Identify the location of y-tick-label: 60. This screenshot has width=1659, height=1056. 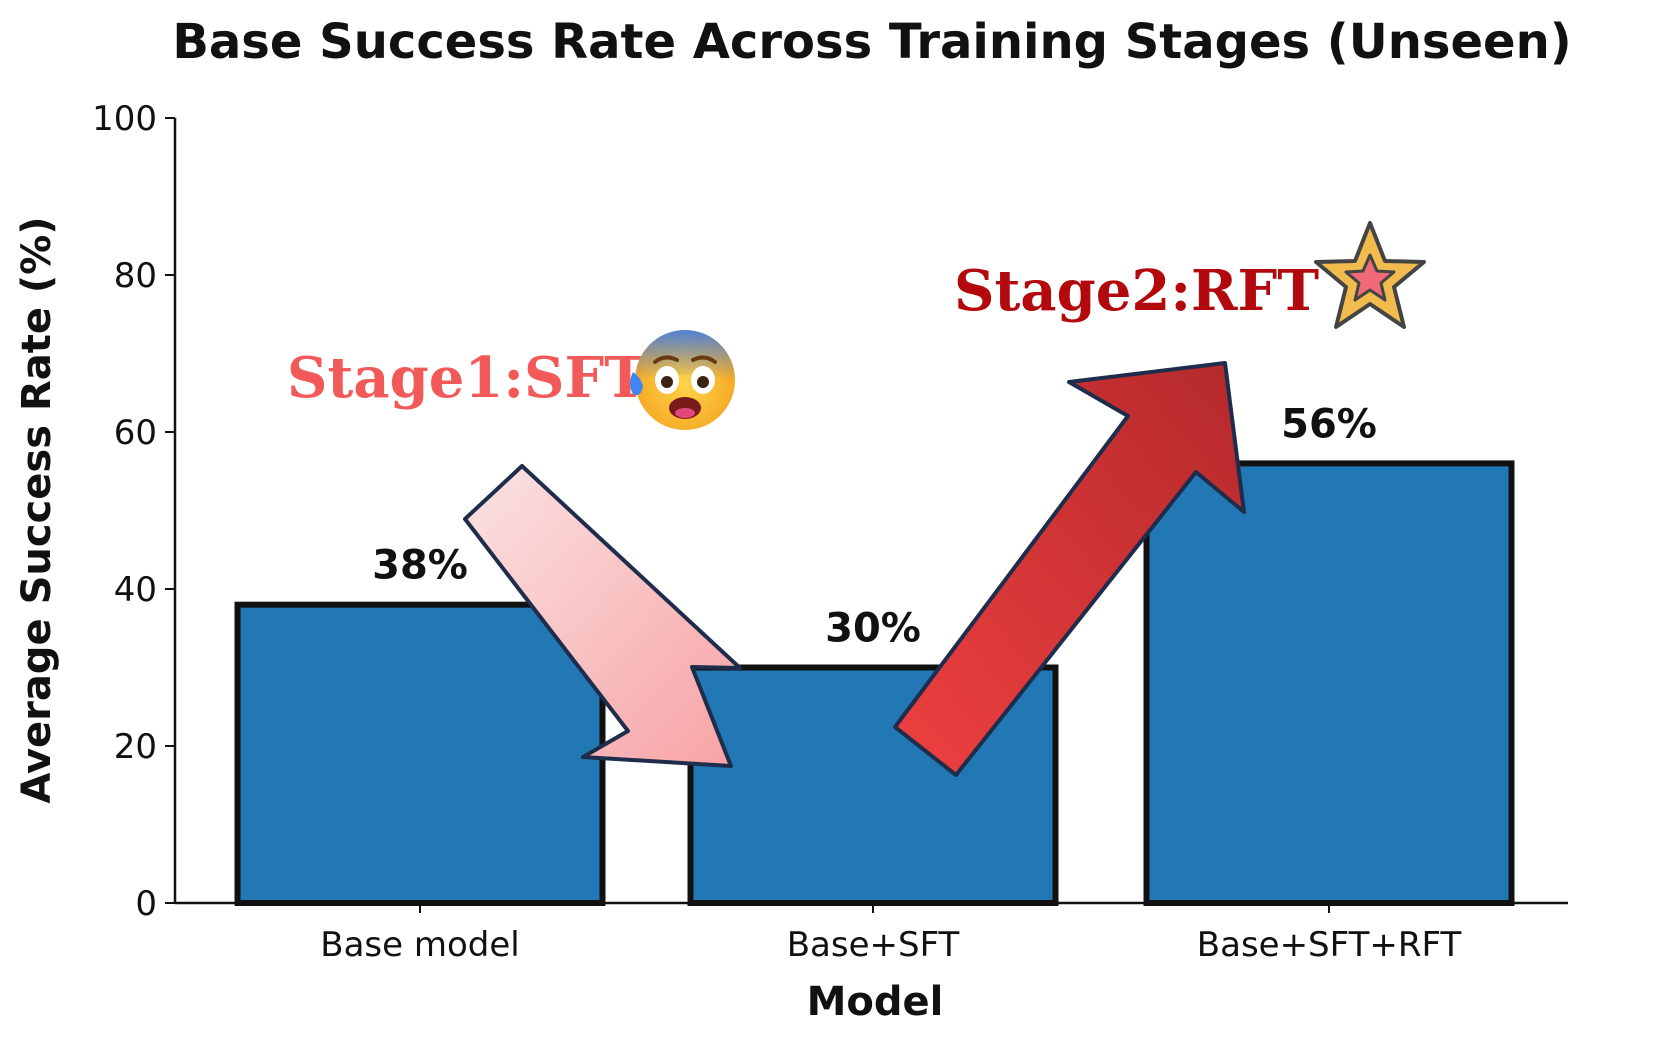
(135, 433).